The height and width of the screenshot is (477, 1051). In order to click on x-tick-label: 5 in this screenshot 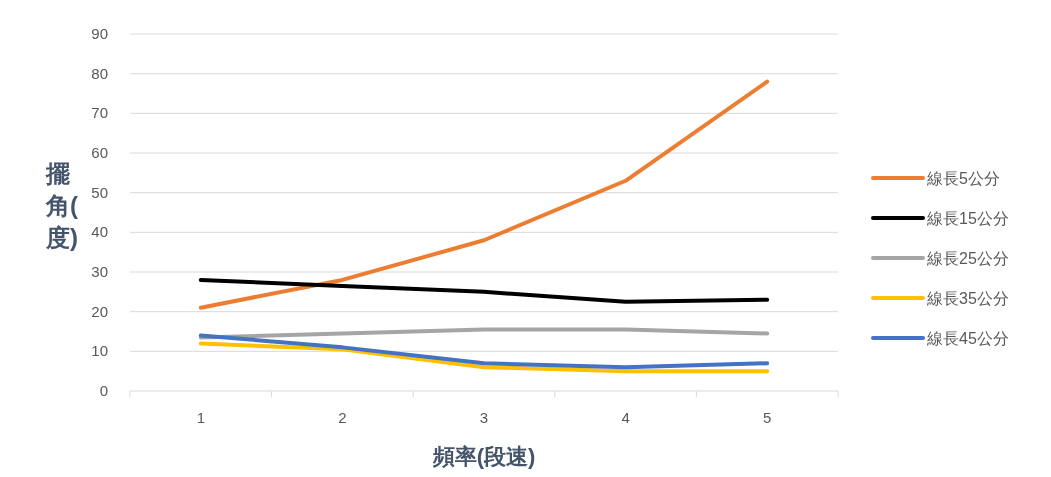, I will do `click(767, 417)`.